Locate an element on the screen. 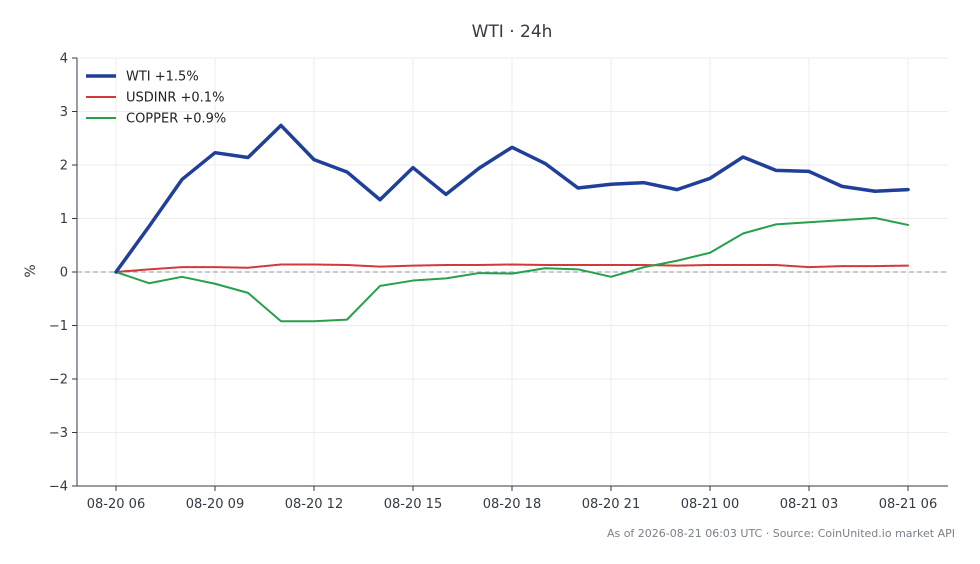 This screenshot has height=564, width=980. x-tick-label: 08-20 09 is located at coordinates (215, 504).